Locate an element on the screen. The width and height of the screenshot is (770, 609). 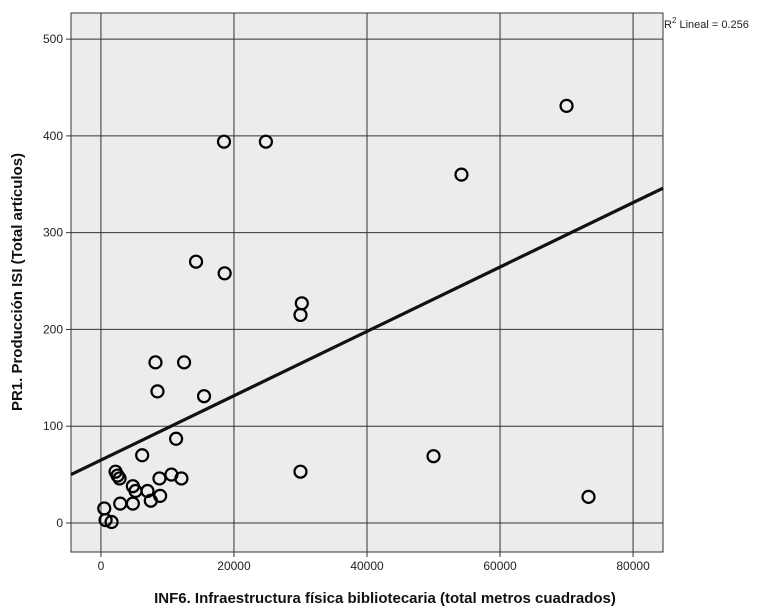
x-tick-label: 0 is located at coordinates (101, 566).